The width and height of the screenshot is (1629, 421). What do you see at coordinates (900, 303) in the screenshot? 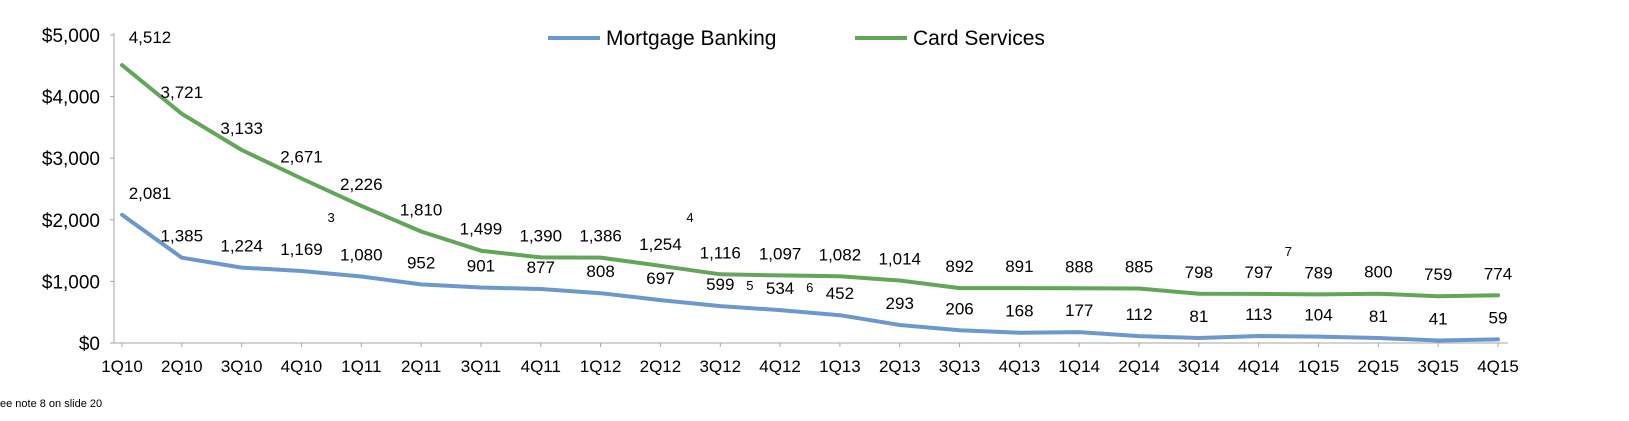
I see `mortgage-data-label: 293` at bounding box center [900, 303].